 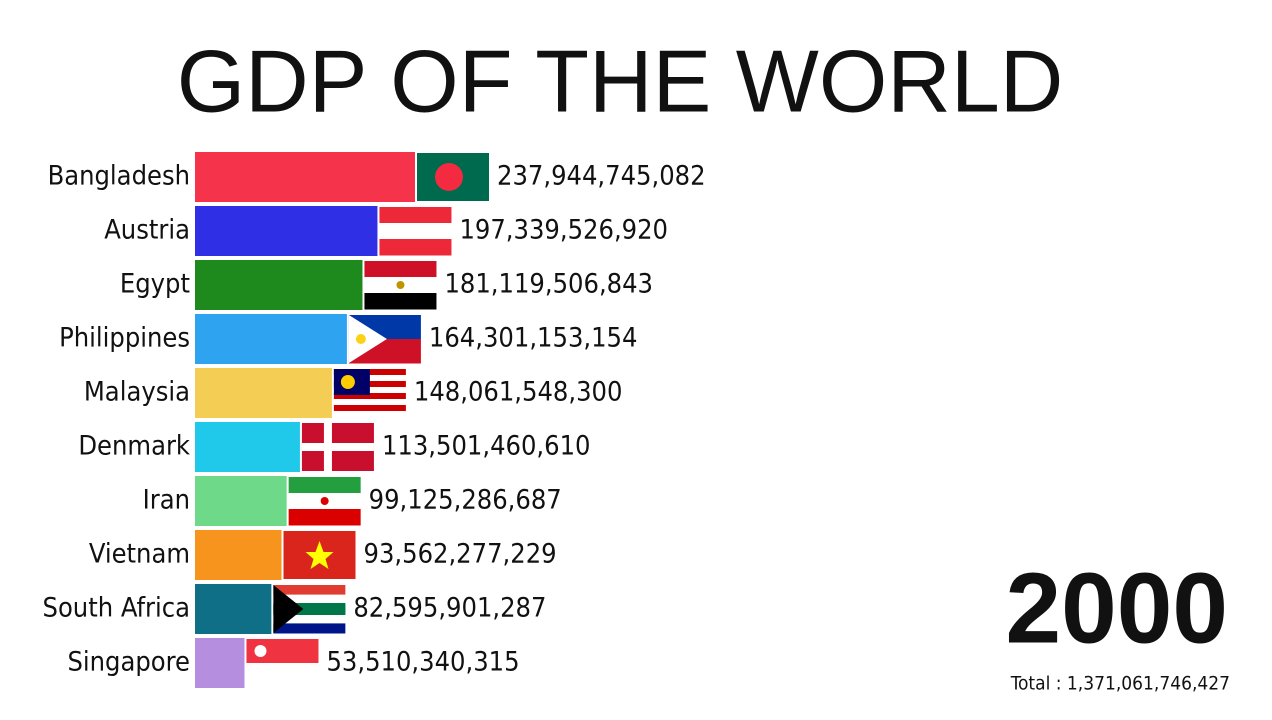 I want to click on category-label: Philippines, so click(x=124, y=338).